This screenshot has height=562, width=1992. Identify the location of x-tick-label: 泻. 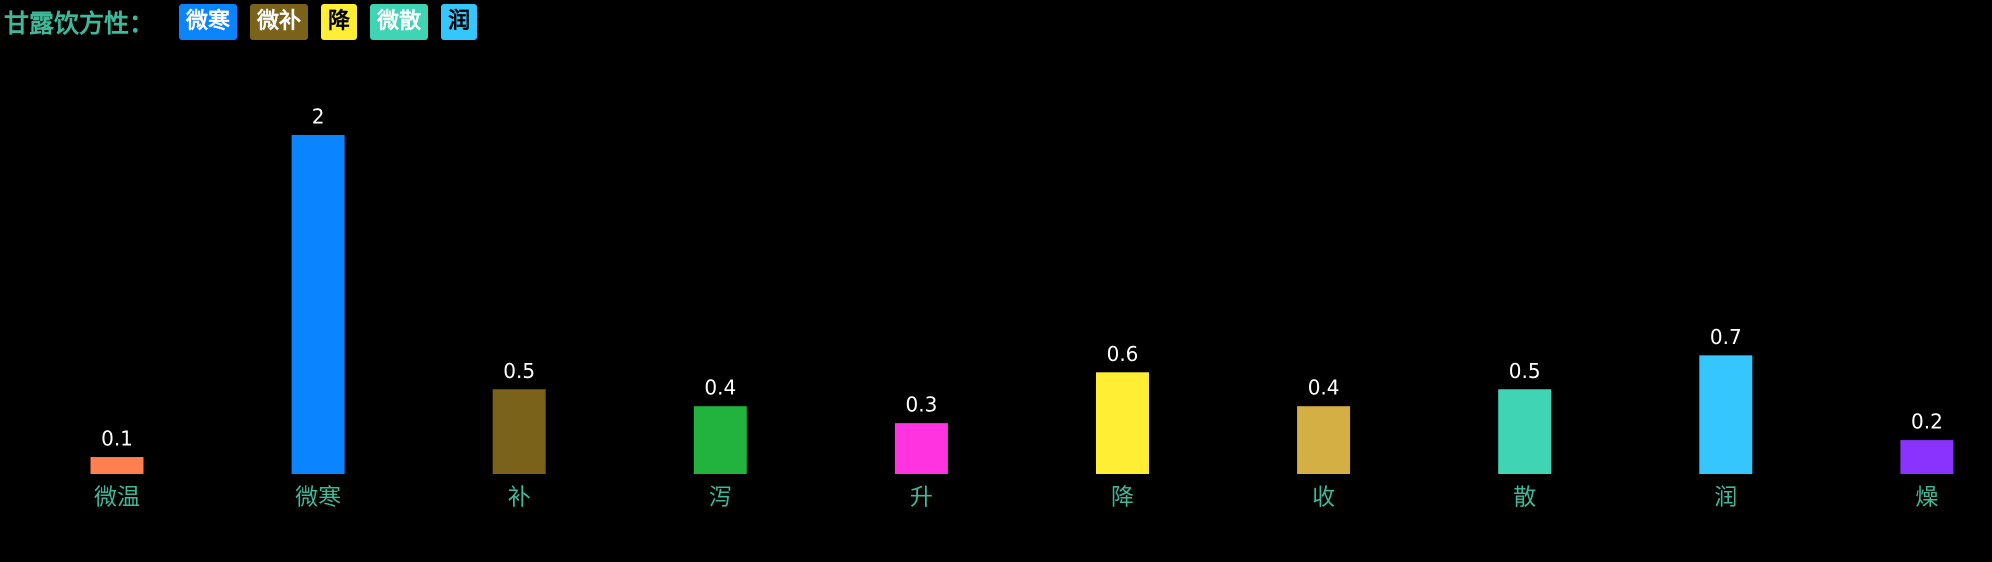
(720, 498).